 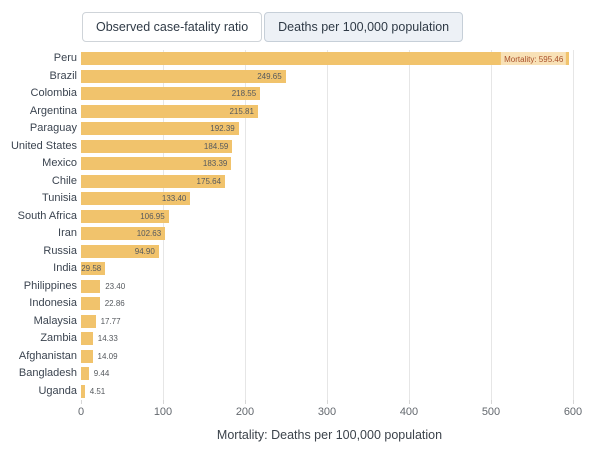 What do you see at coordinates (123, 234) in the screenshot?
I see `bar-iran` at bounding box center [123, 234].